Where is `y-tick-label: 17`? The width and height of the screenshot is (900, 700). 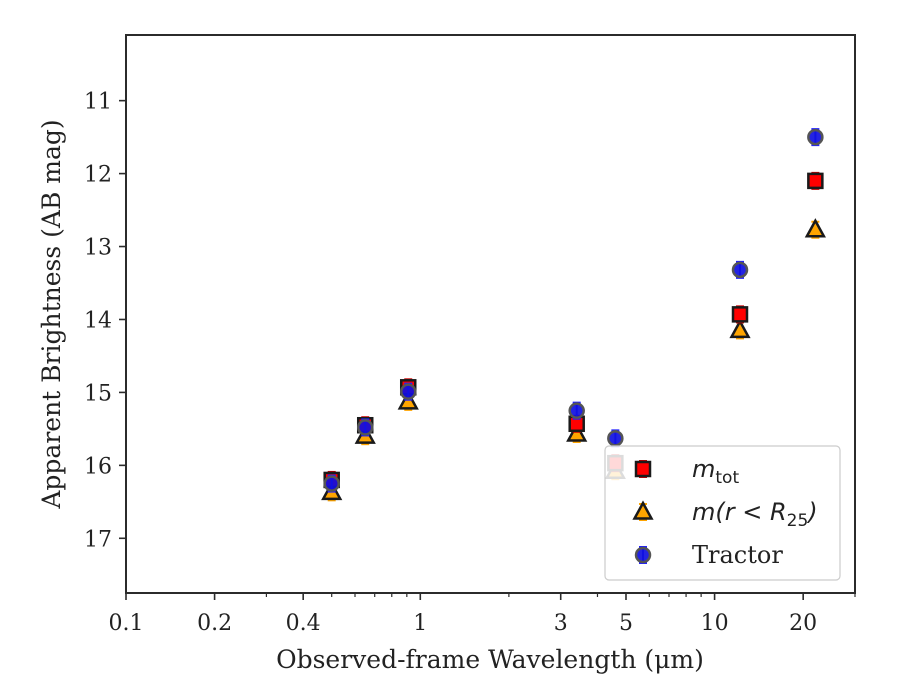 y-tick-label: 17 is located at coordinates (98, 539).